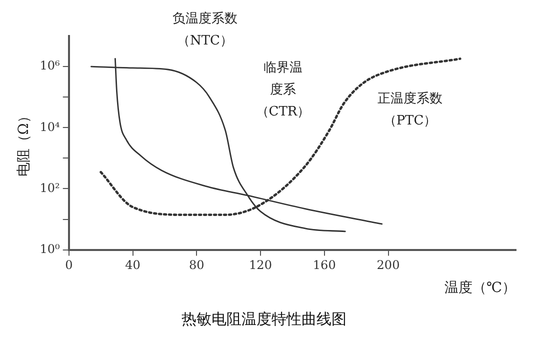 The width and height of the screenshot is (544, 347). Describe the element at coordinates (283, 90) in the screenshot. I see `annotation: 临界温度系（CTR）` at that location.